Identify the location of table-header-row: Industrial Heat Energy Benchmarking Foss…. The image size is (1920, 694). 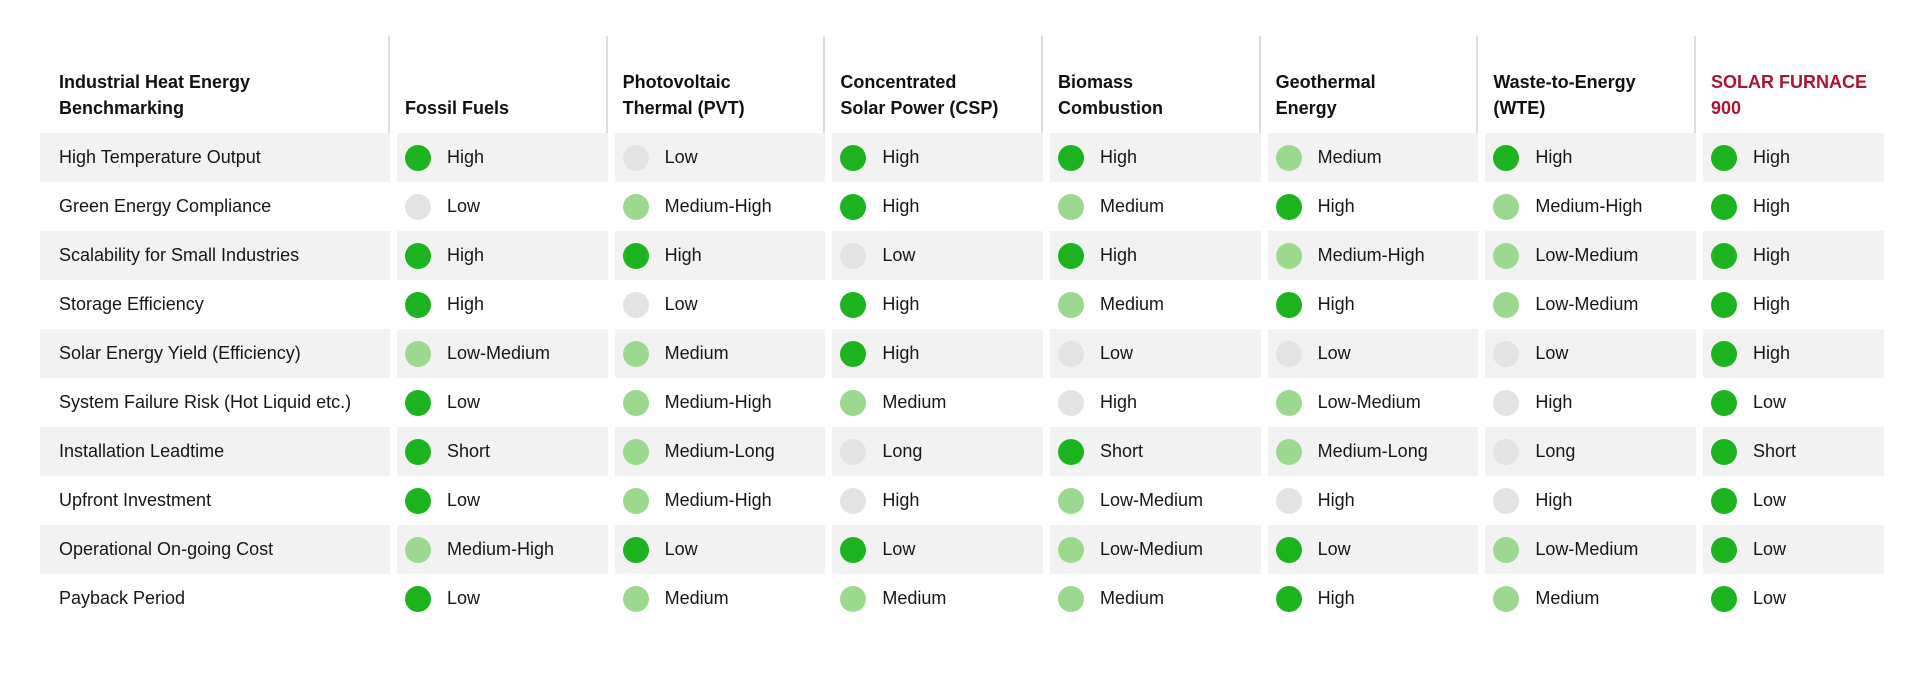
(962, 84).